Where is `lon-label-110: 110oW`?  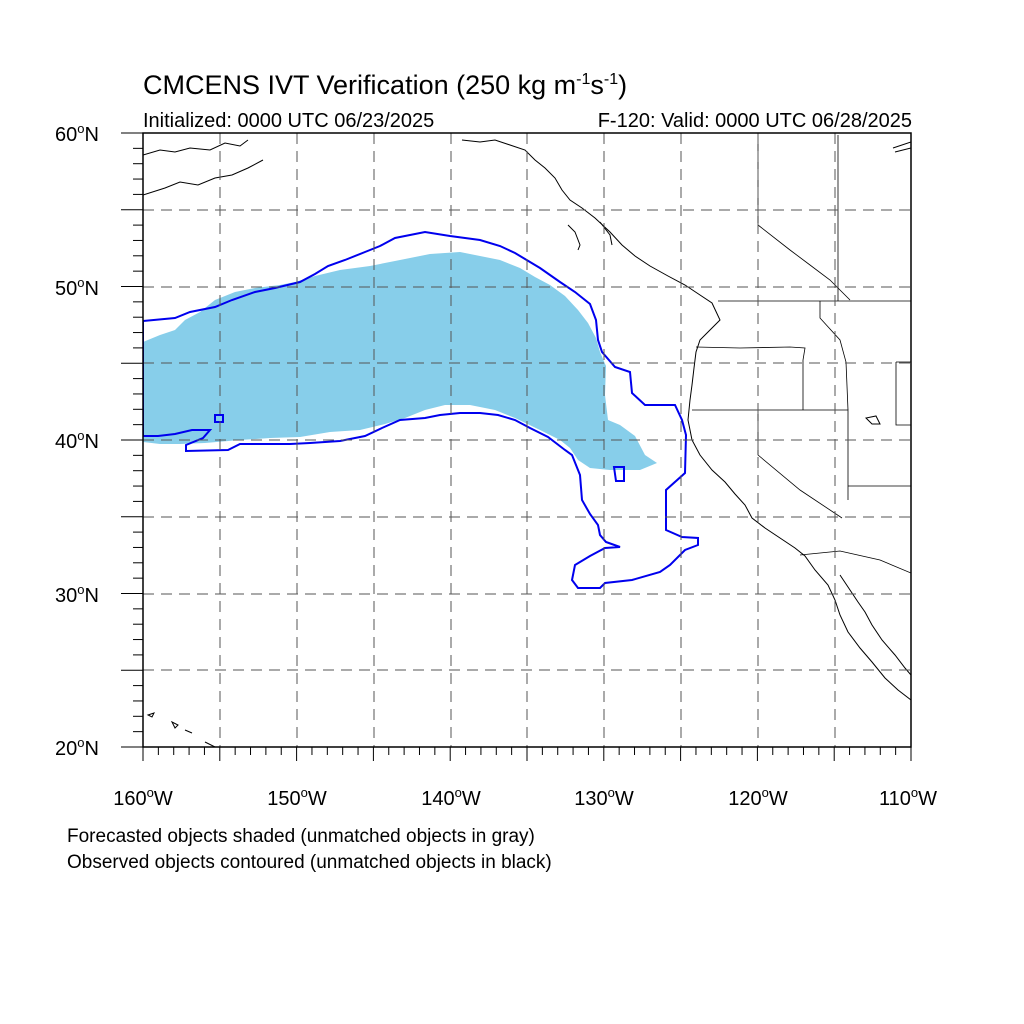 lon-label-110: 110oW is located at coordinates (908, 797).